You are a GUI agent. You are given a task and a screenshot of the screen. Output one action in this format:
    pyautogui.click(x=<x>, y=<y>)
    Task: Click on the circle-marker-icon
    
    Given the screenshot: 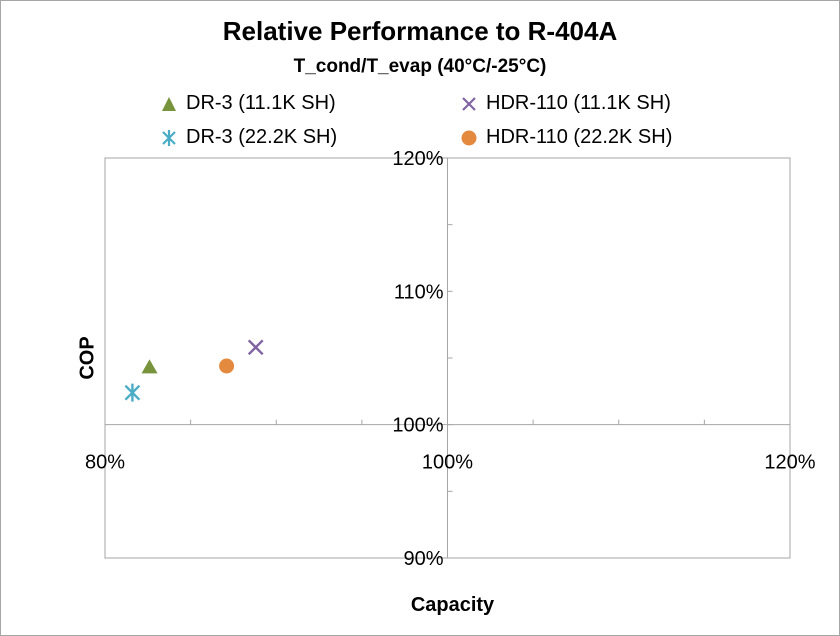 What is the action you would take?
    pyautogui.click(x=469, y=137)
    